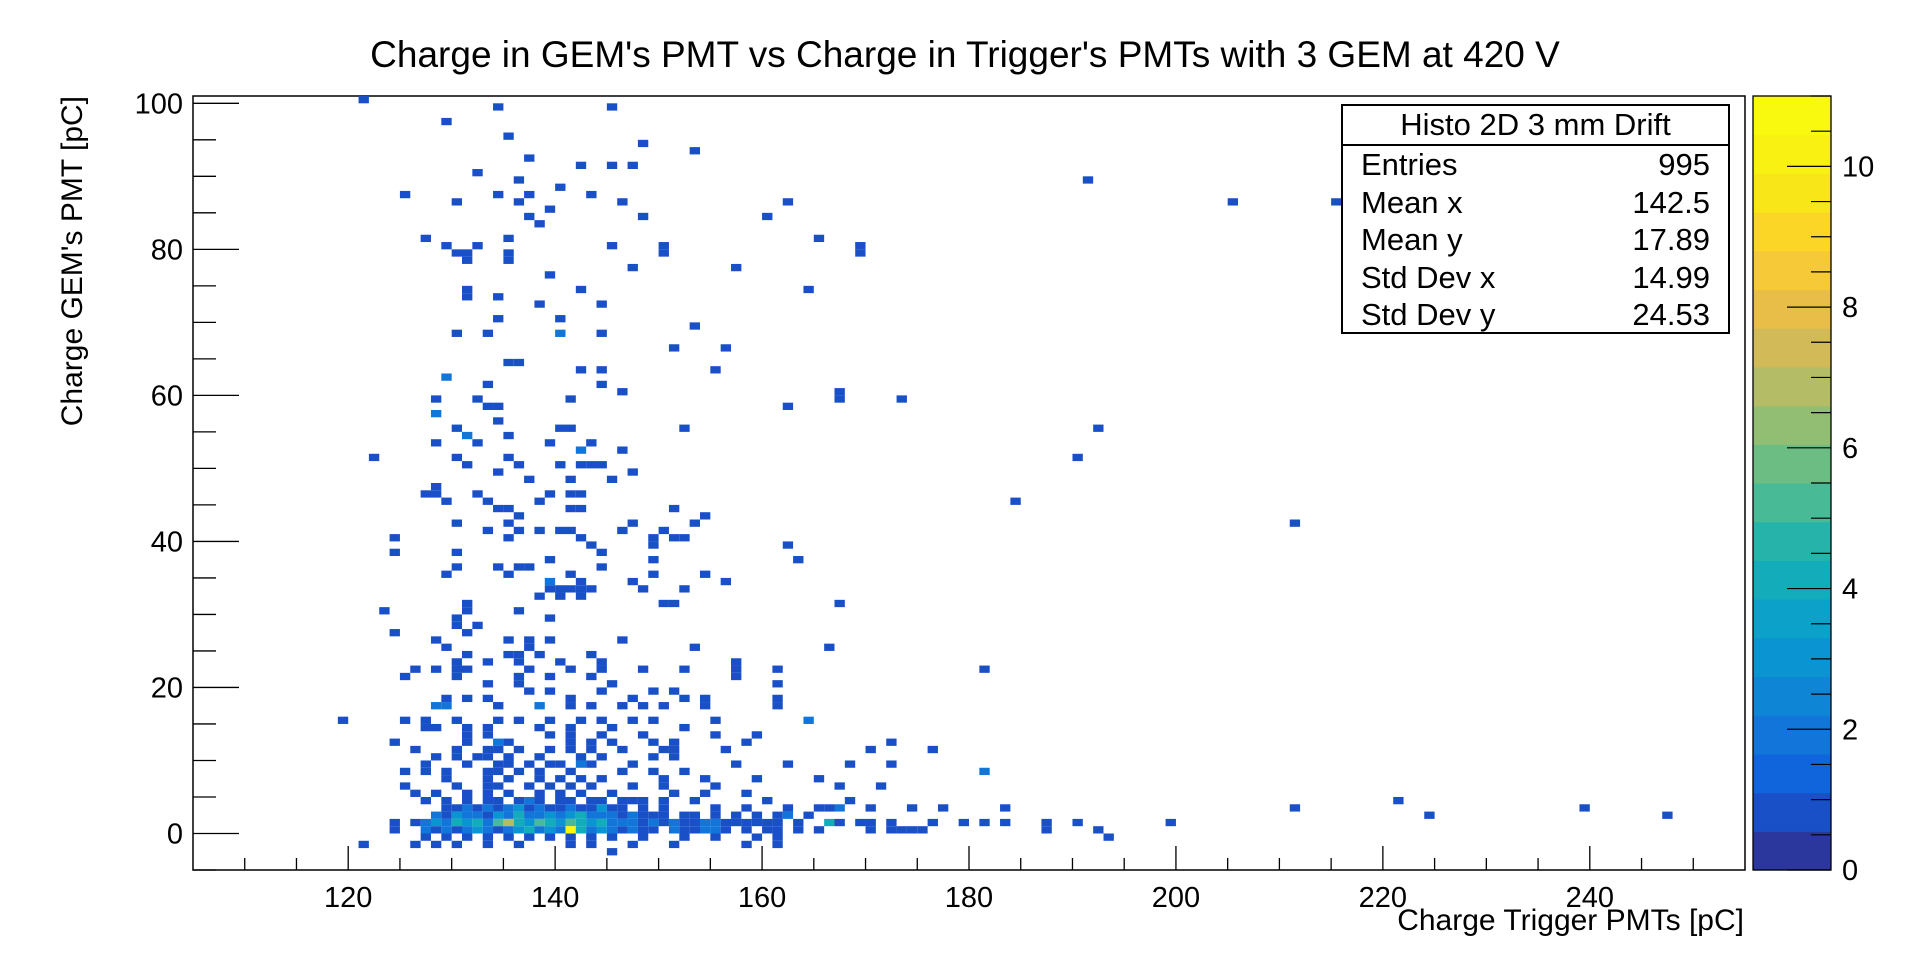 The height and width of the screenshot is (957, 1918). Describe the element at coordinates (175, 834) in the screenshot. I see `y-tick-label: 0` at that location.